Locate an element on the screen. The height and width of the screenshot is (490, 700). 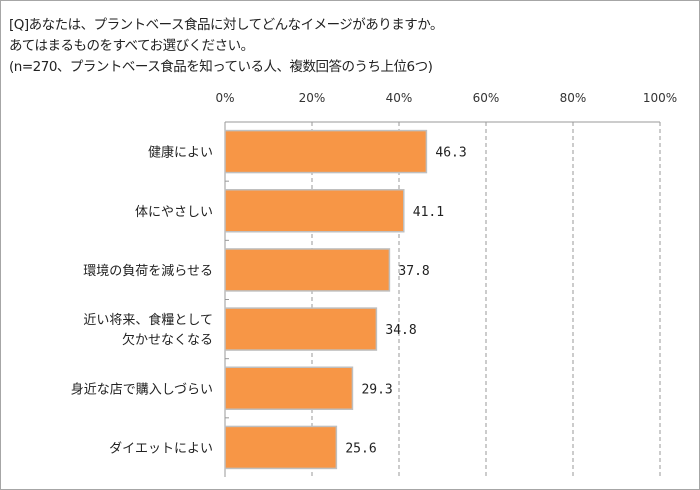
x-tick-label: 80% is located at coordinates (573, 98).